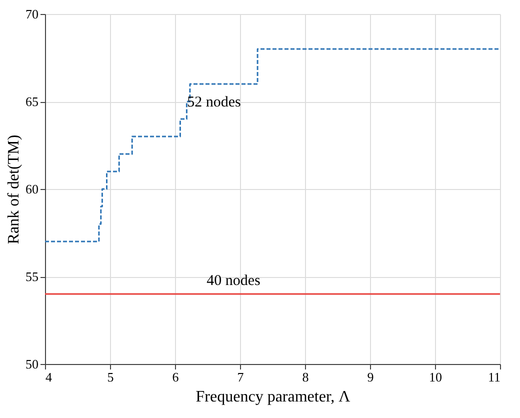  What do you see at coordinates (32, 101) in the screenshot?
I see `y-tick-label: 65` at bounding box center [32, 101].